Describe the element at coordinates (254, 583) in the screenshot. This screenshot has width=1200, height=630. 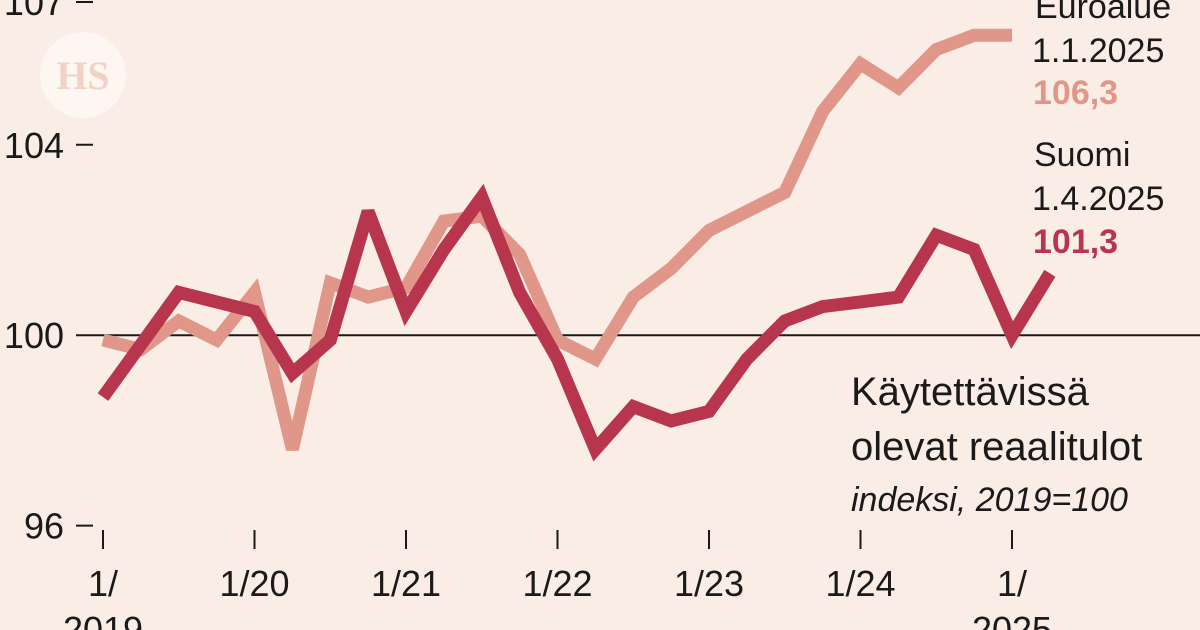
I see `x-tick-label: 1/20` at that location.